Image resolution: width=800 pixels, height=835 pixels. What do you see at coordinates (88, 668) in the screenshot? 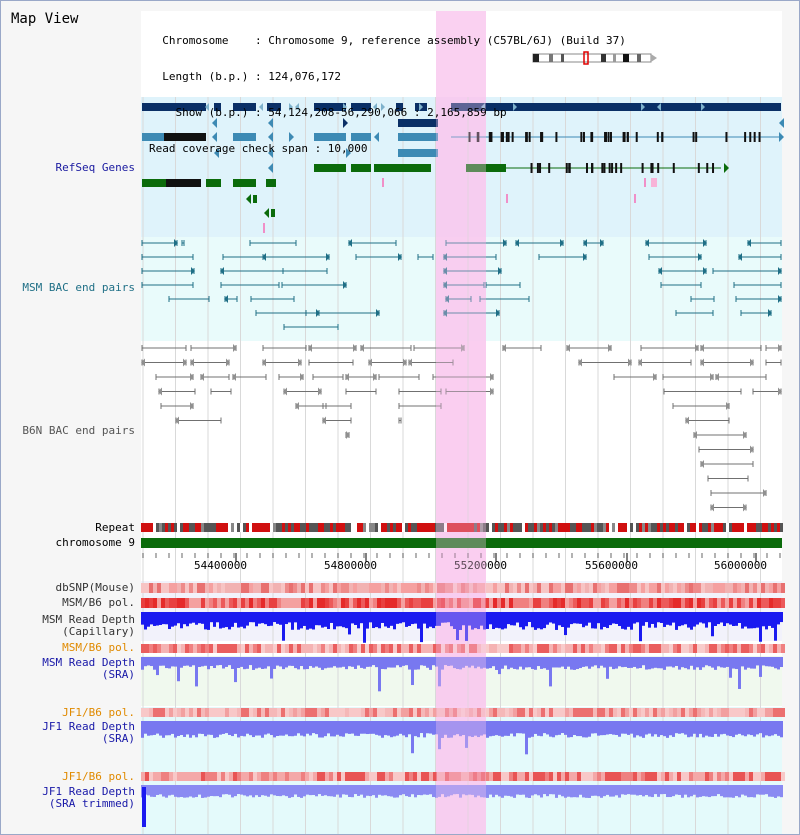
I see `track-label-msm-depth-sra: MSM Read Depth (SRA)` at bounding box center [88, 668].